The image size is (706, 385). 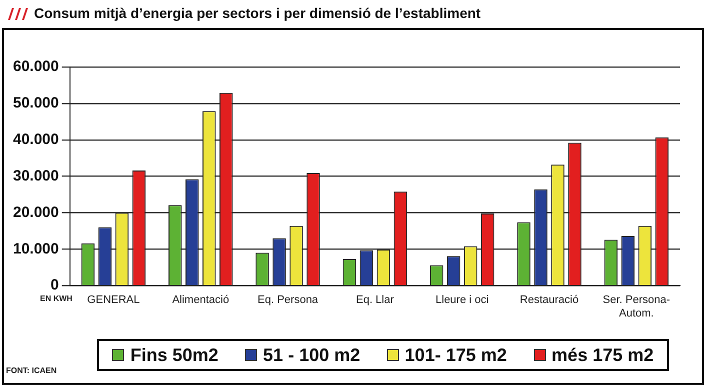 I want to click on x-tick-label: Eq. Persona, so click(x=288, y=300).